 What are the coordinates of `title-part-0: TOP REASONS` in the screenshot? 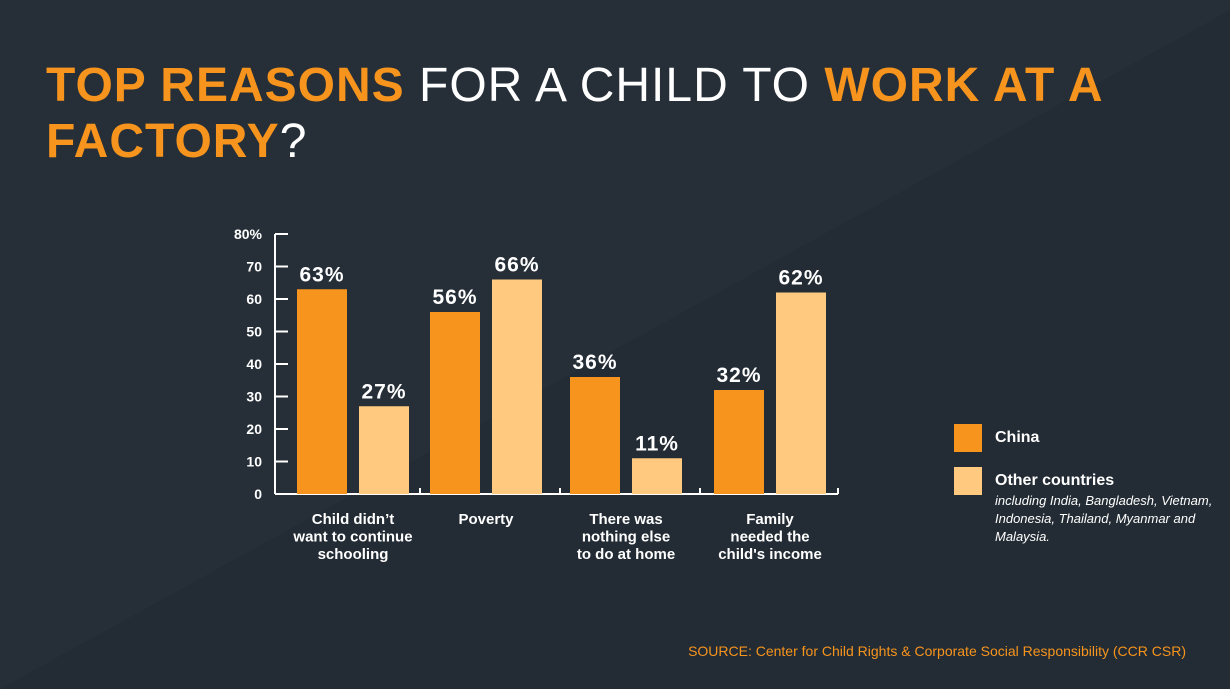 It's located at (225, 85).